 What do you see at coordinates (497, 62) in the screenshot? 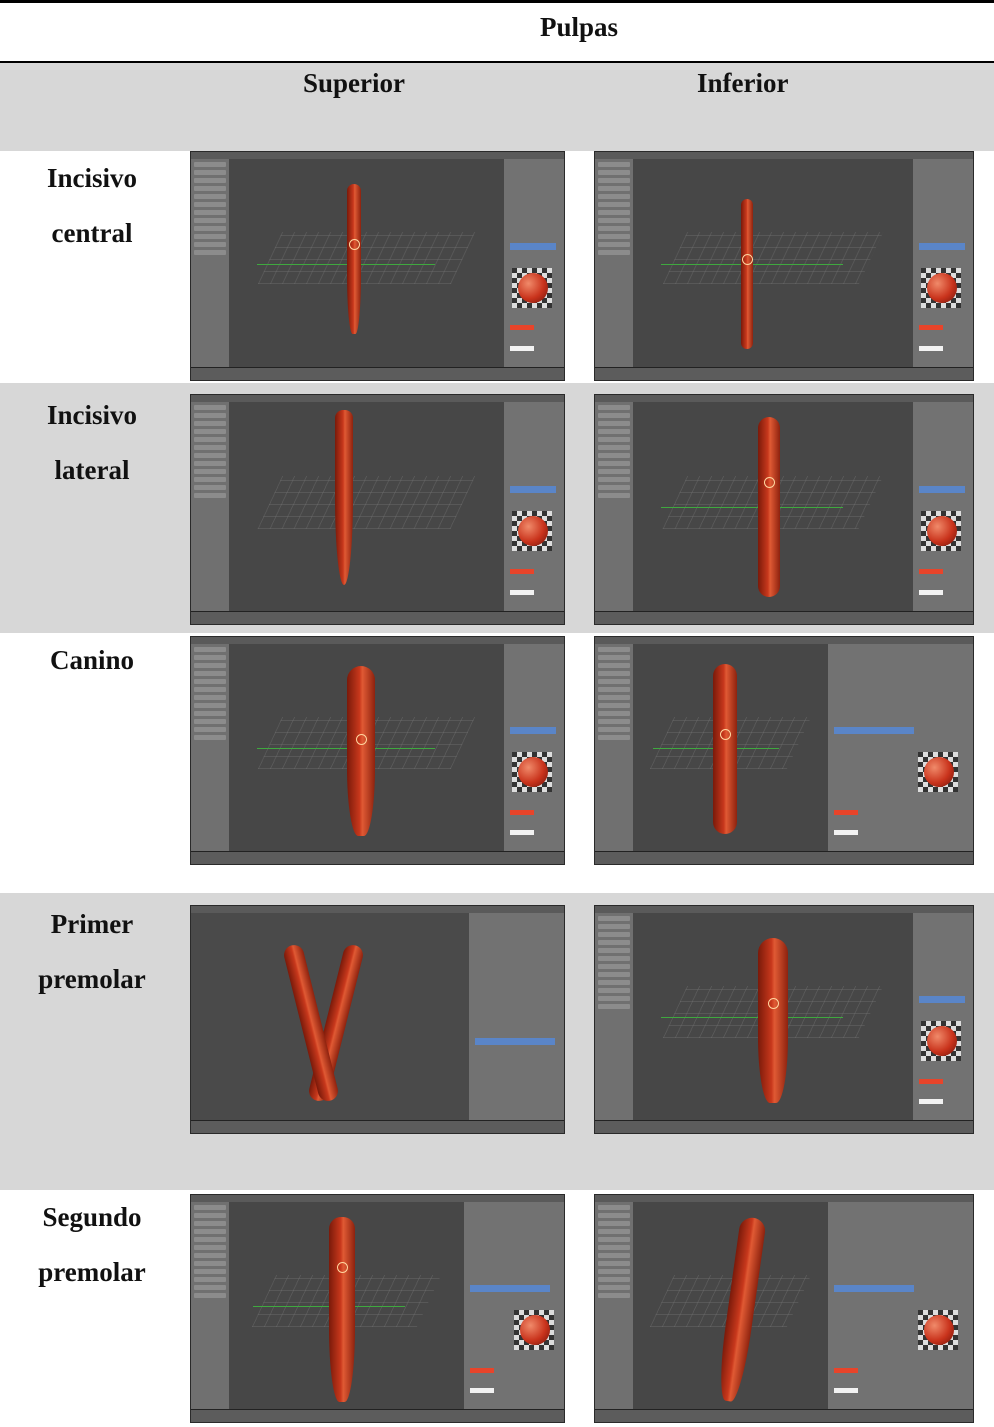
I see `title-rule` at bounding box center [497, 62].